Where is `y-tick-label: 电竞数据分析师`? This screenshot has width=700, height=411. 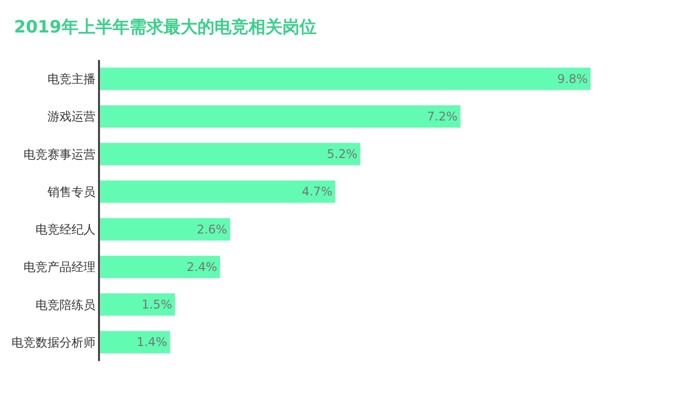
y-tick-label: 电竞数据分析师 is located at coordinates (54, 342).